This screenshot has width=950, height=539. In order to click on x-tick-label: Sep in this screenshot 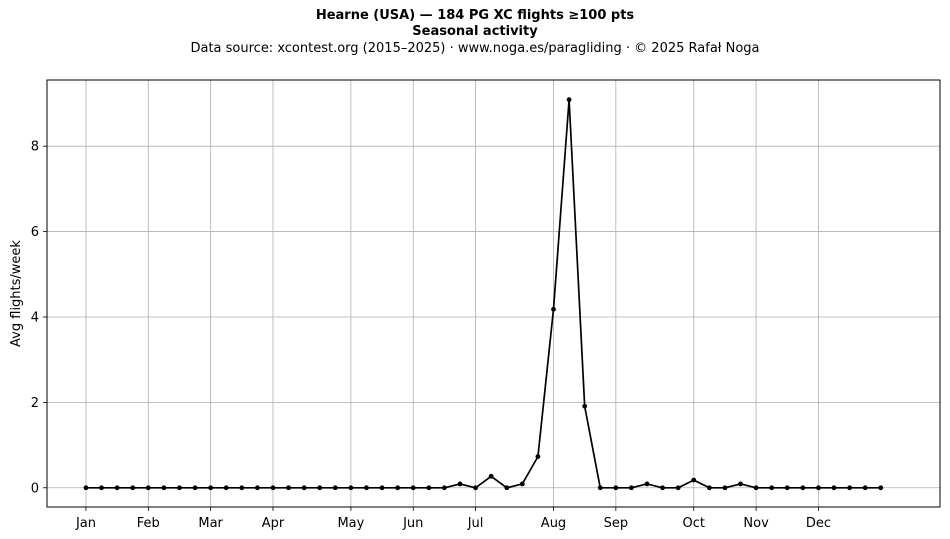, I will do `click(616, 523)`.